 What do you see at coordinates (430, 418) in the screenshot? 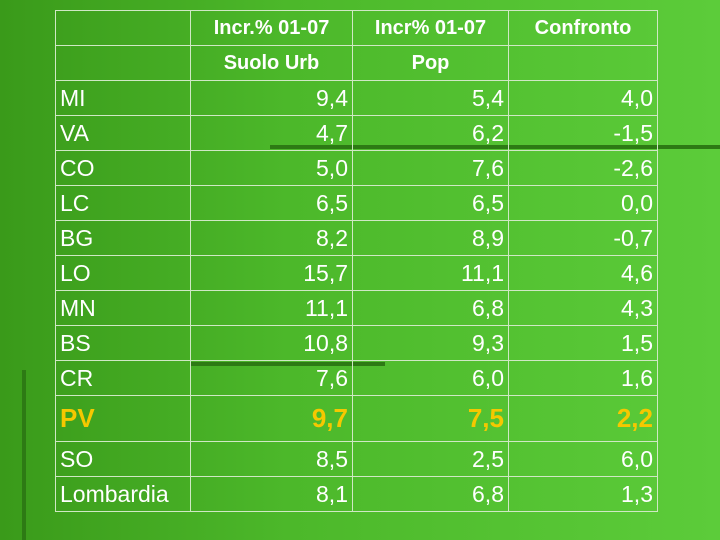
I see `cell: 7,5` at bounding box center [430, 418].